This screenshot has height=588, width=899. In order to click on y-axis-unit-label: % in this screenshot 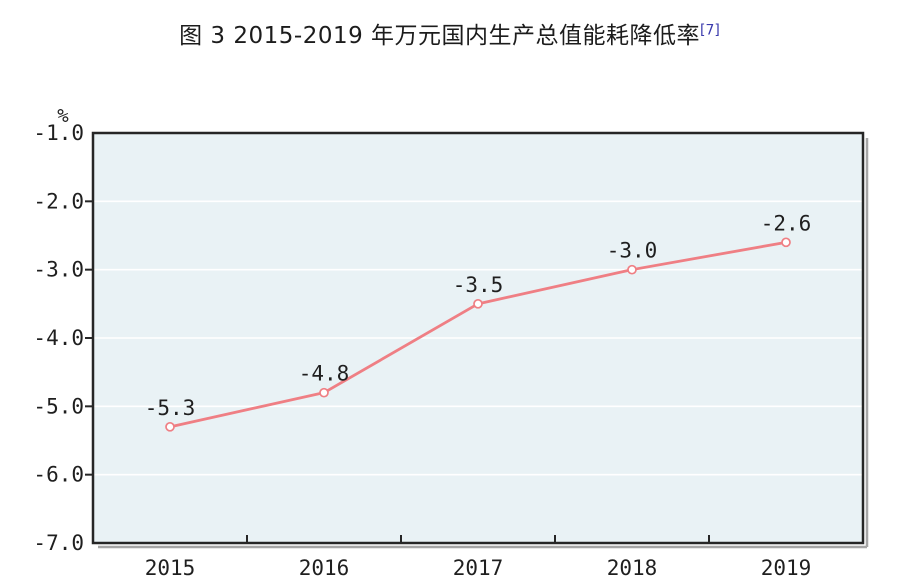, I will do `click(63, 116)`.